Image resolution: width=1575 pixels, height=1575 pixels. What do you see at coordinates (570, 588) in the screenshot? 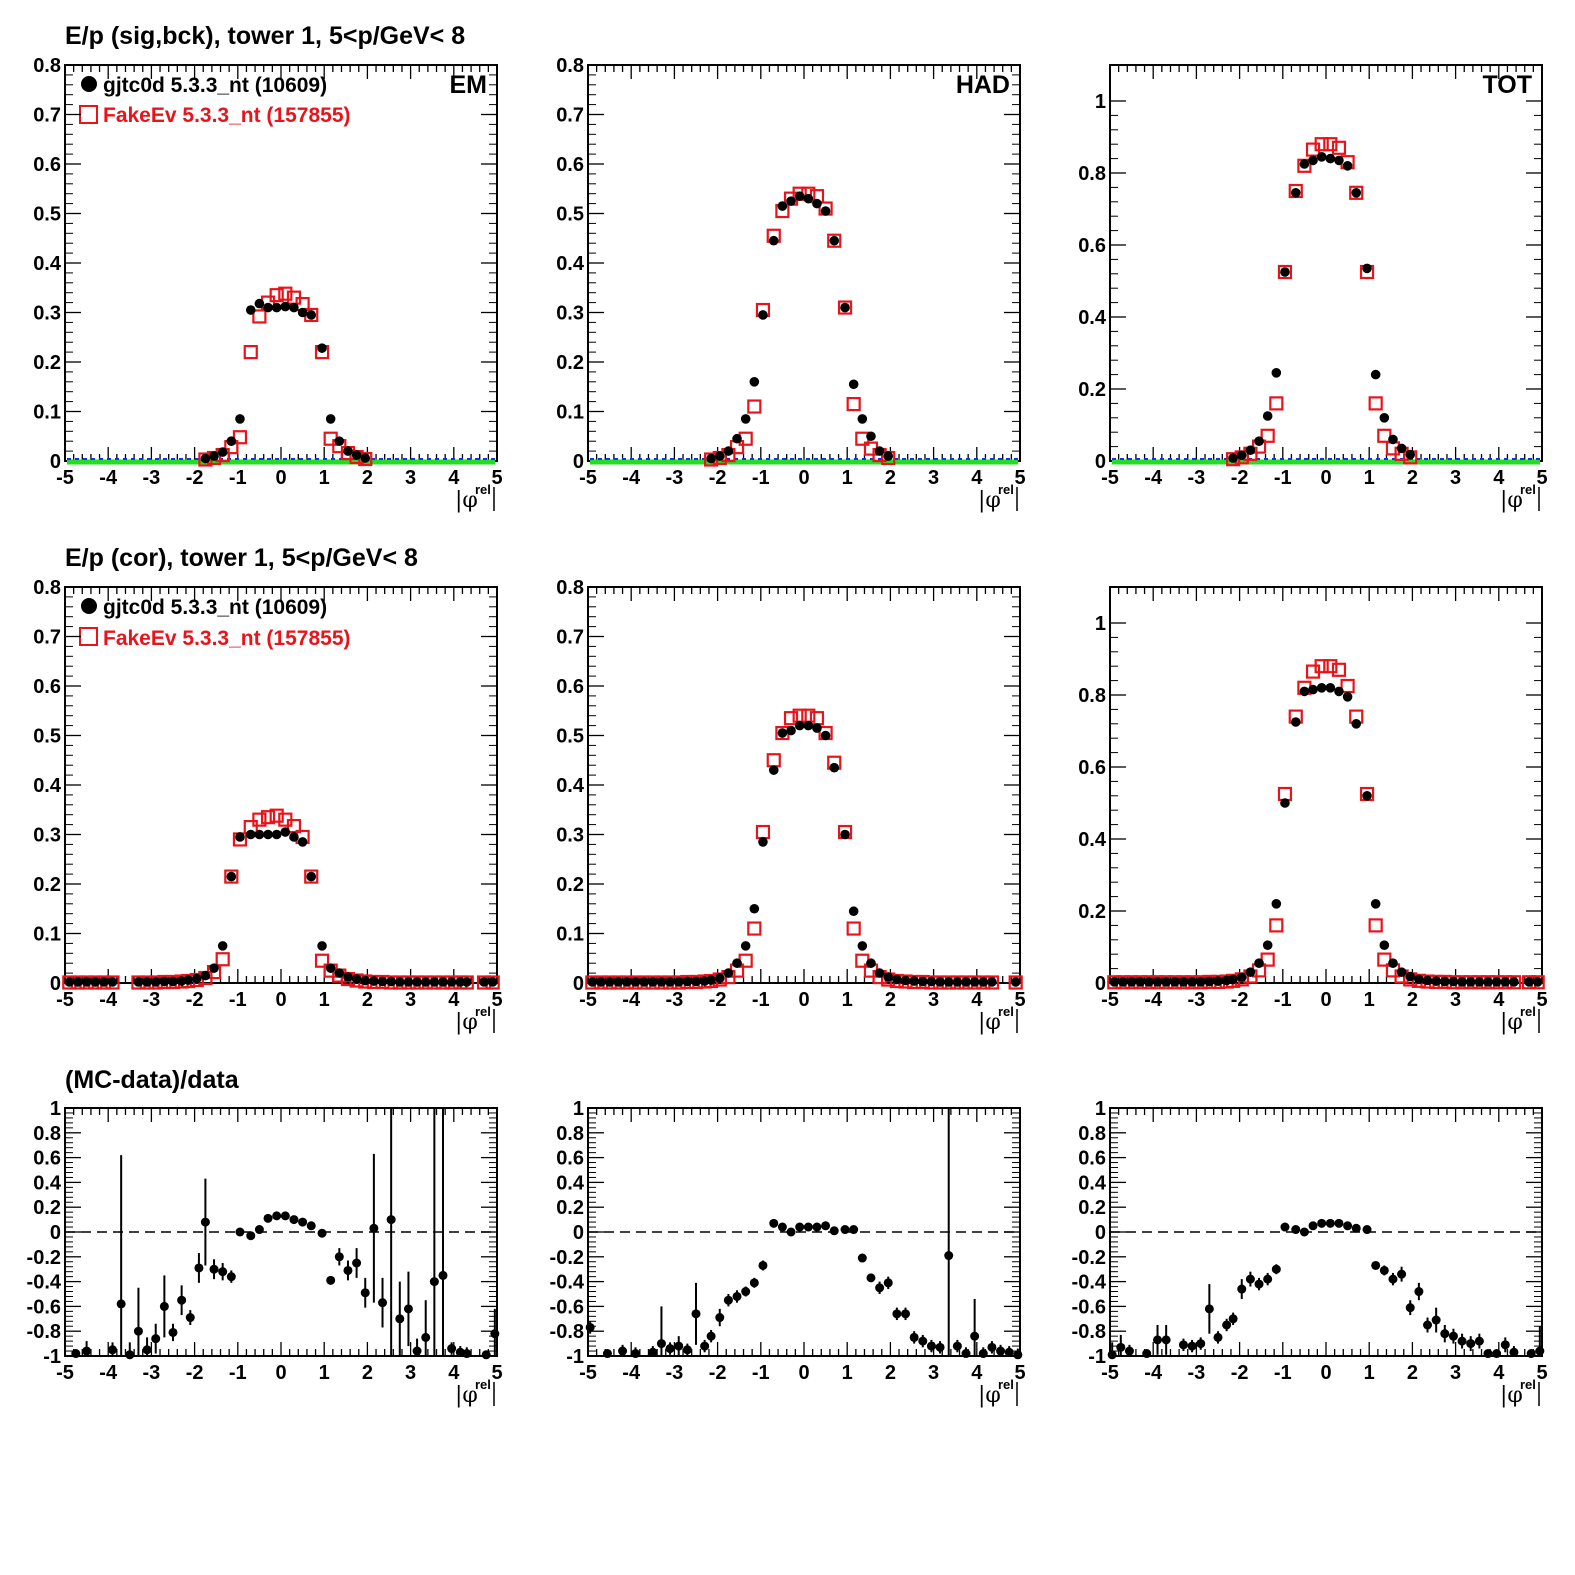
I see `y-tick-label: 0.8` at bounding box center [570, 588].